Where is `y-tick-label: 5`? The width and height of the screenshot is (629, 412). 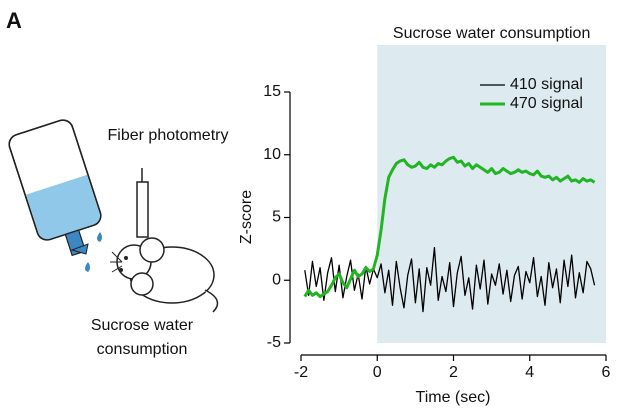
y-tick-label: 5 is located at coordinates (276, 217).